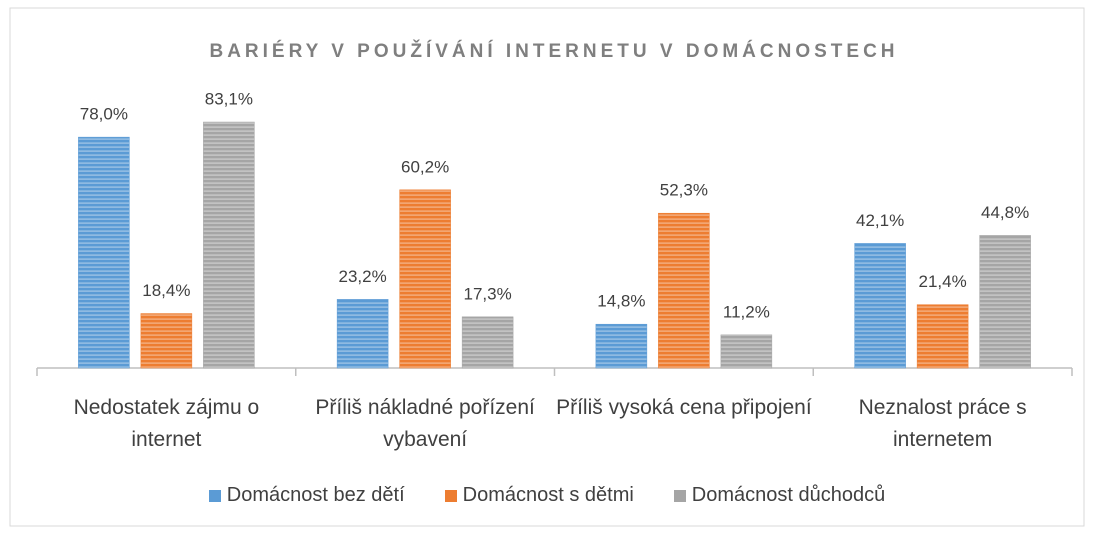  What do you see at coordinates (229, 99) in the screenshot?
I see `data-label: 83,1%` at bounding box center [229, 99].